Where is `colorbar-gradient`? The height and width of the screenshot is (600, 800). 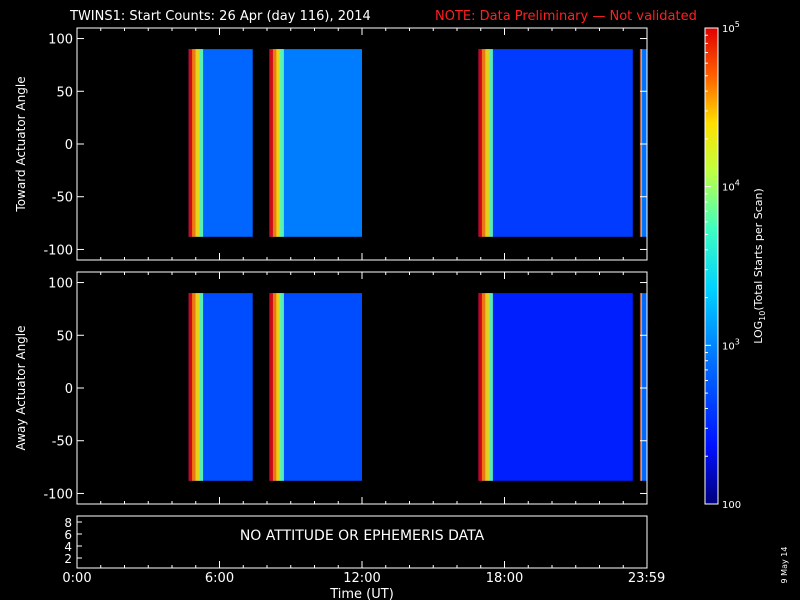 colorbar-gradient is located at coordinates (711, 266).